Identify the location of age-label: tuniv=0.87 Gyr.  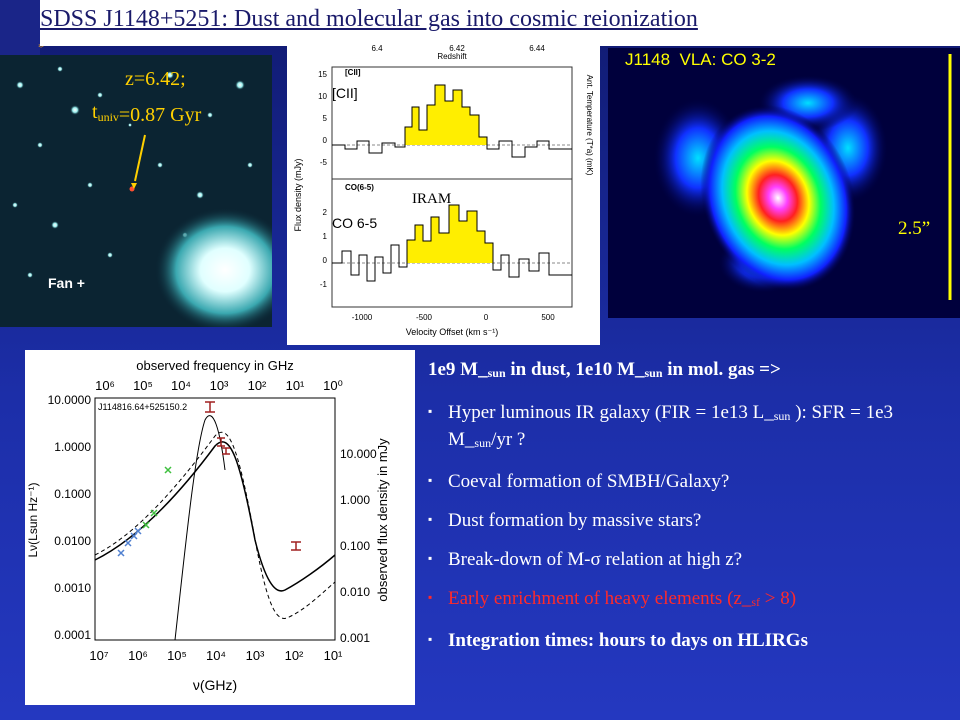
(147, 113).